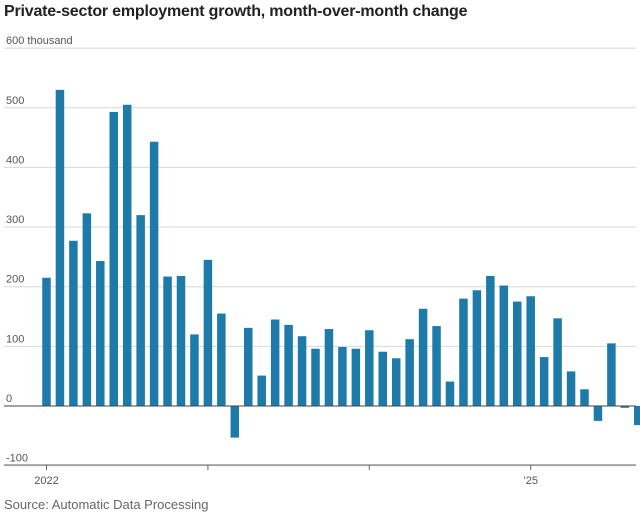  What do you see at coordinates (106, 504) in the screenshot?
I see `source-note: Source: Automatic Data Processing` at bounding box center [106, 504].